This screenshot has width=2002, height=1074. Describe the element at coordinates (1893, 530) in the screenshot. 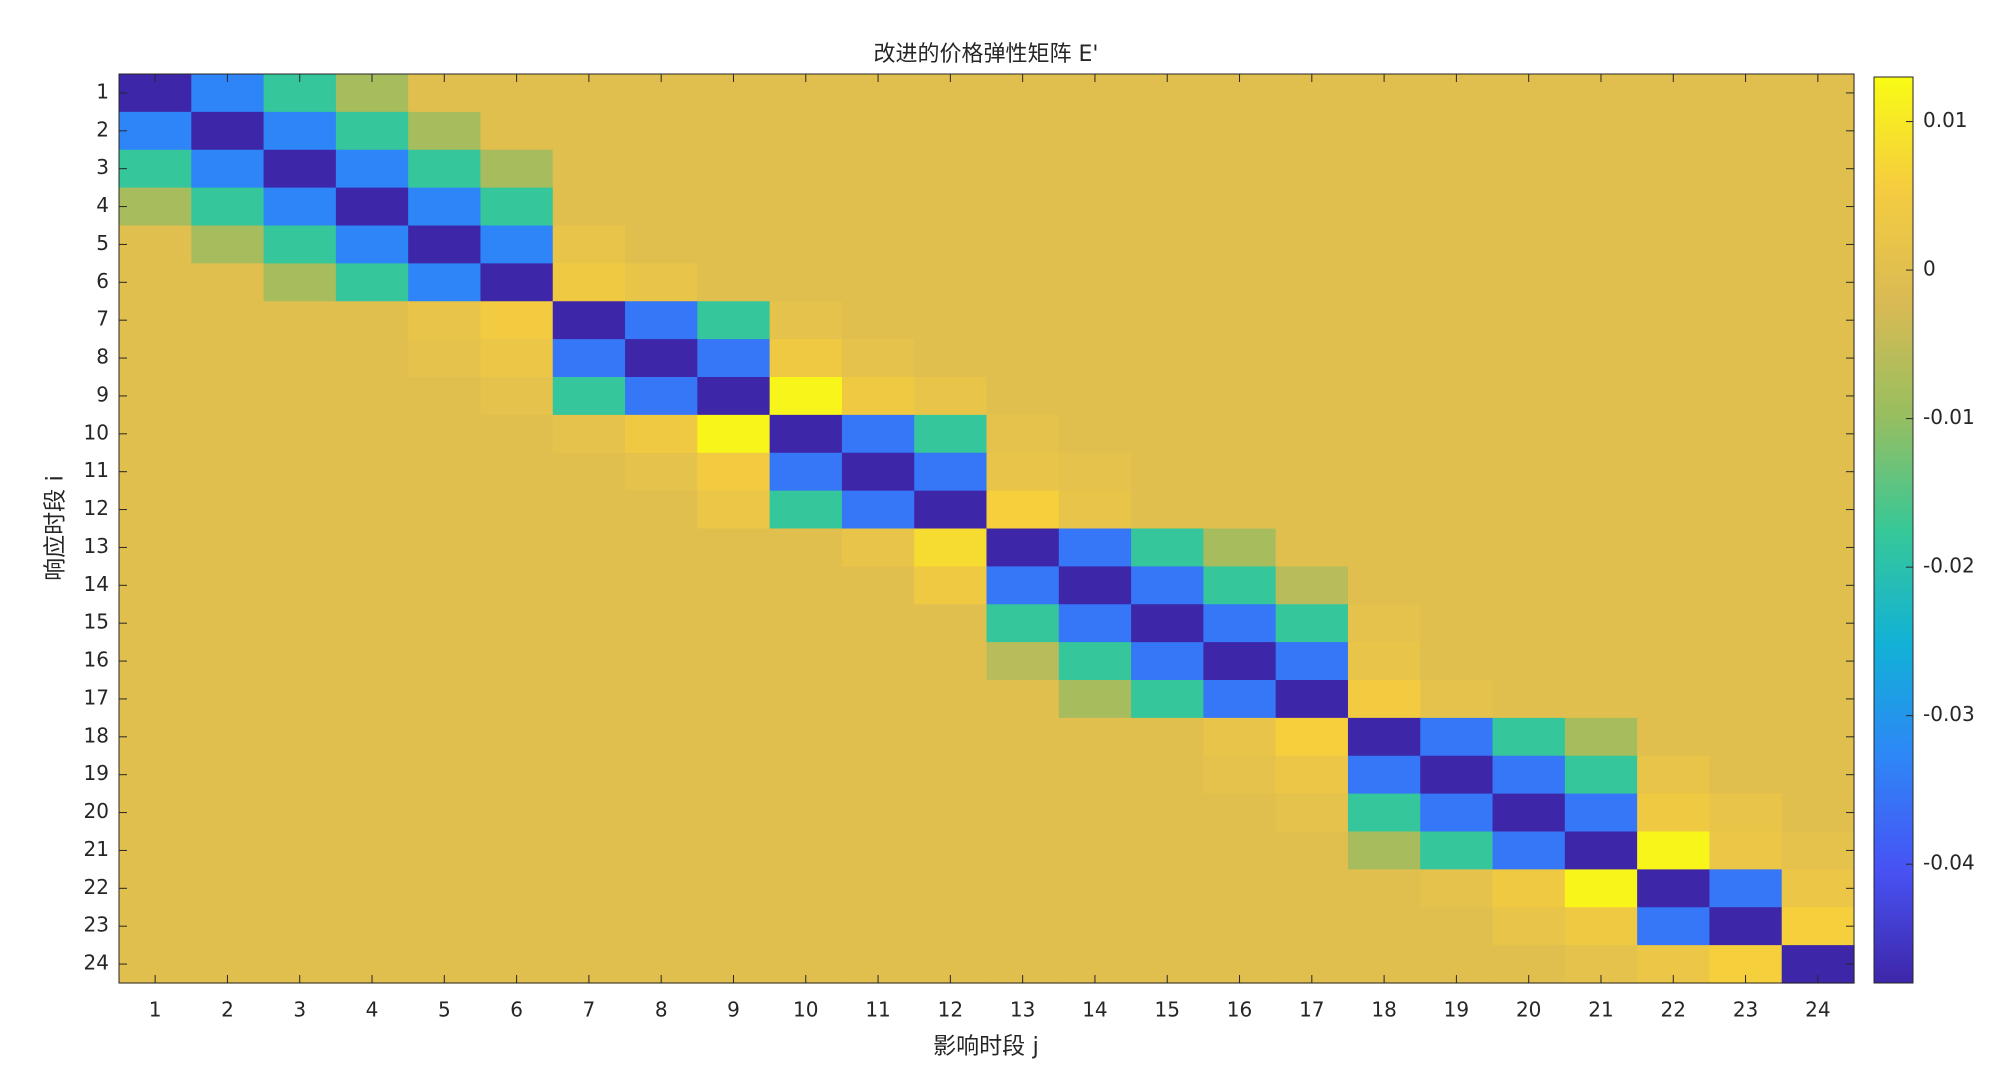

I see `colorbar` at that location.